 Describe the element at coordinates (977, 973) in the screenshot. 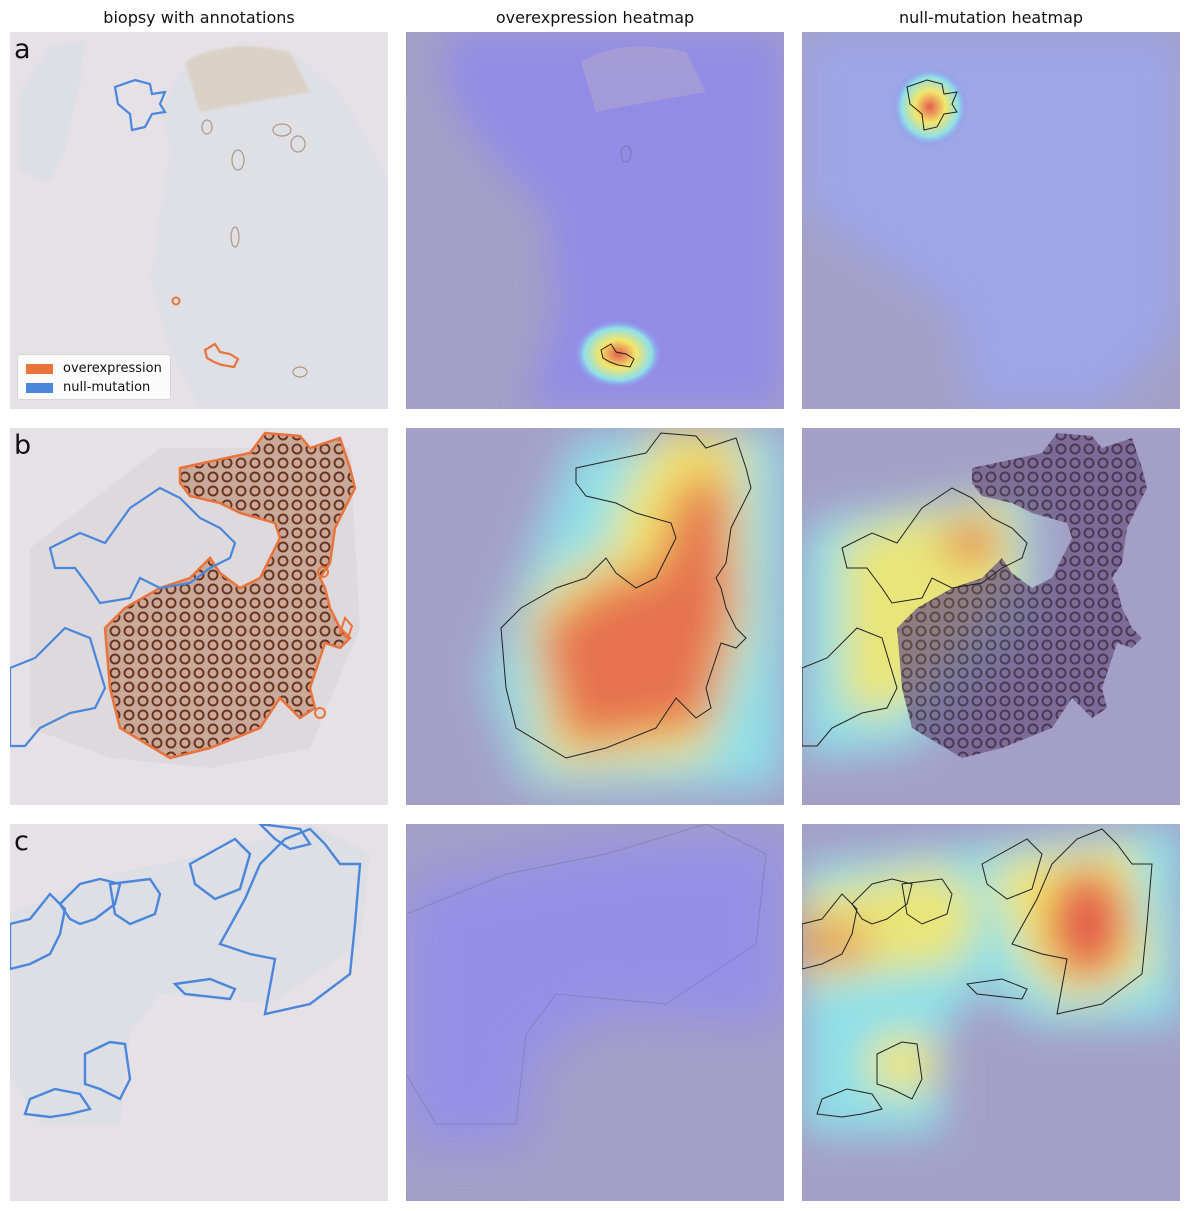

I see `annotation-outlines` at that location.